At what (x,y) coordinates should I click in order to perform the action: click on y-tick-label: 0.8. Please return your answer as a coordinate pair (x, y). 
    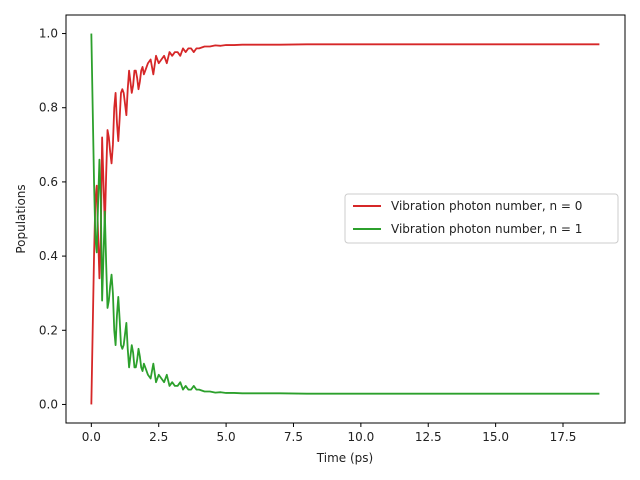
    Looking at the image, I should click on (48, 108).